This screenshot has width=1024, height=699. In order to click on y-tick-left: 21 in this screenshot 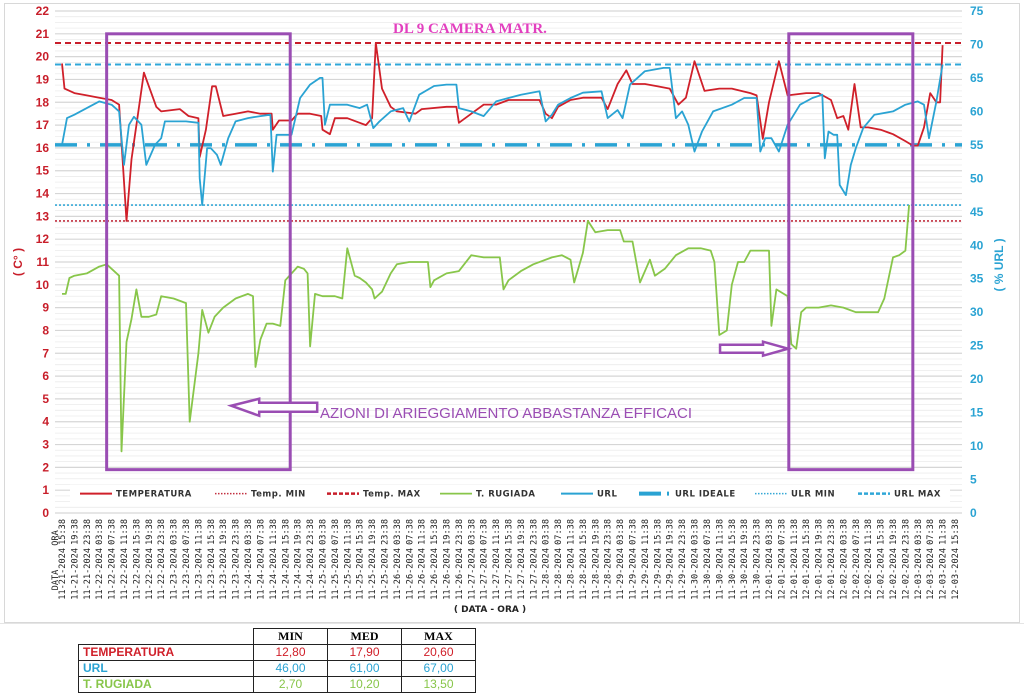, I will do `click(43, 34)`.